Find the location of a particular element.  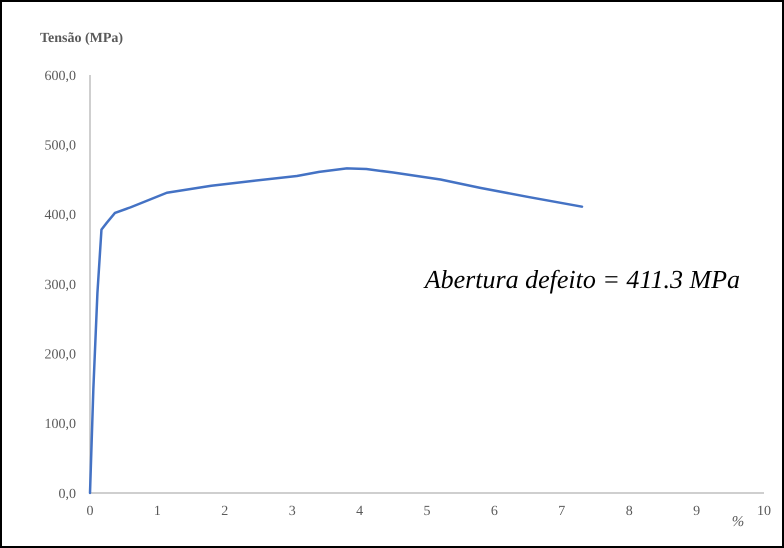

x-tick-label: 3 is located at coordinates (292, 511).